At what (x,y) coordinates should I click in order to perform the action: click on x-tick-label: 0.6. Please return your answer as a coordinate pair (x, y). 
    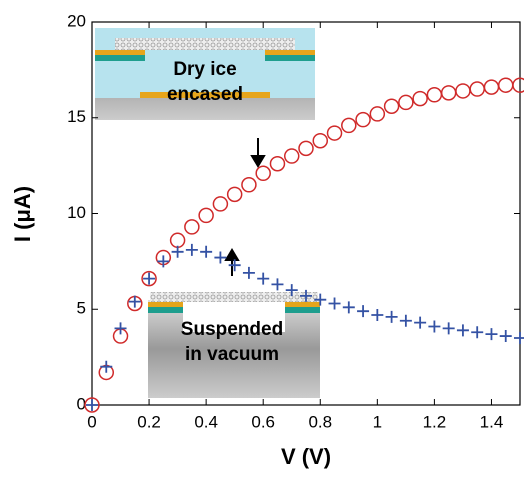
    Looking at the image, I should click on (263, 421).